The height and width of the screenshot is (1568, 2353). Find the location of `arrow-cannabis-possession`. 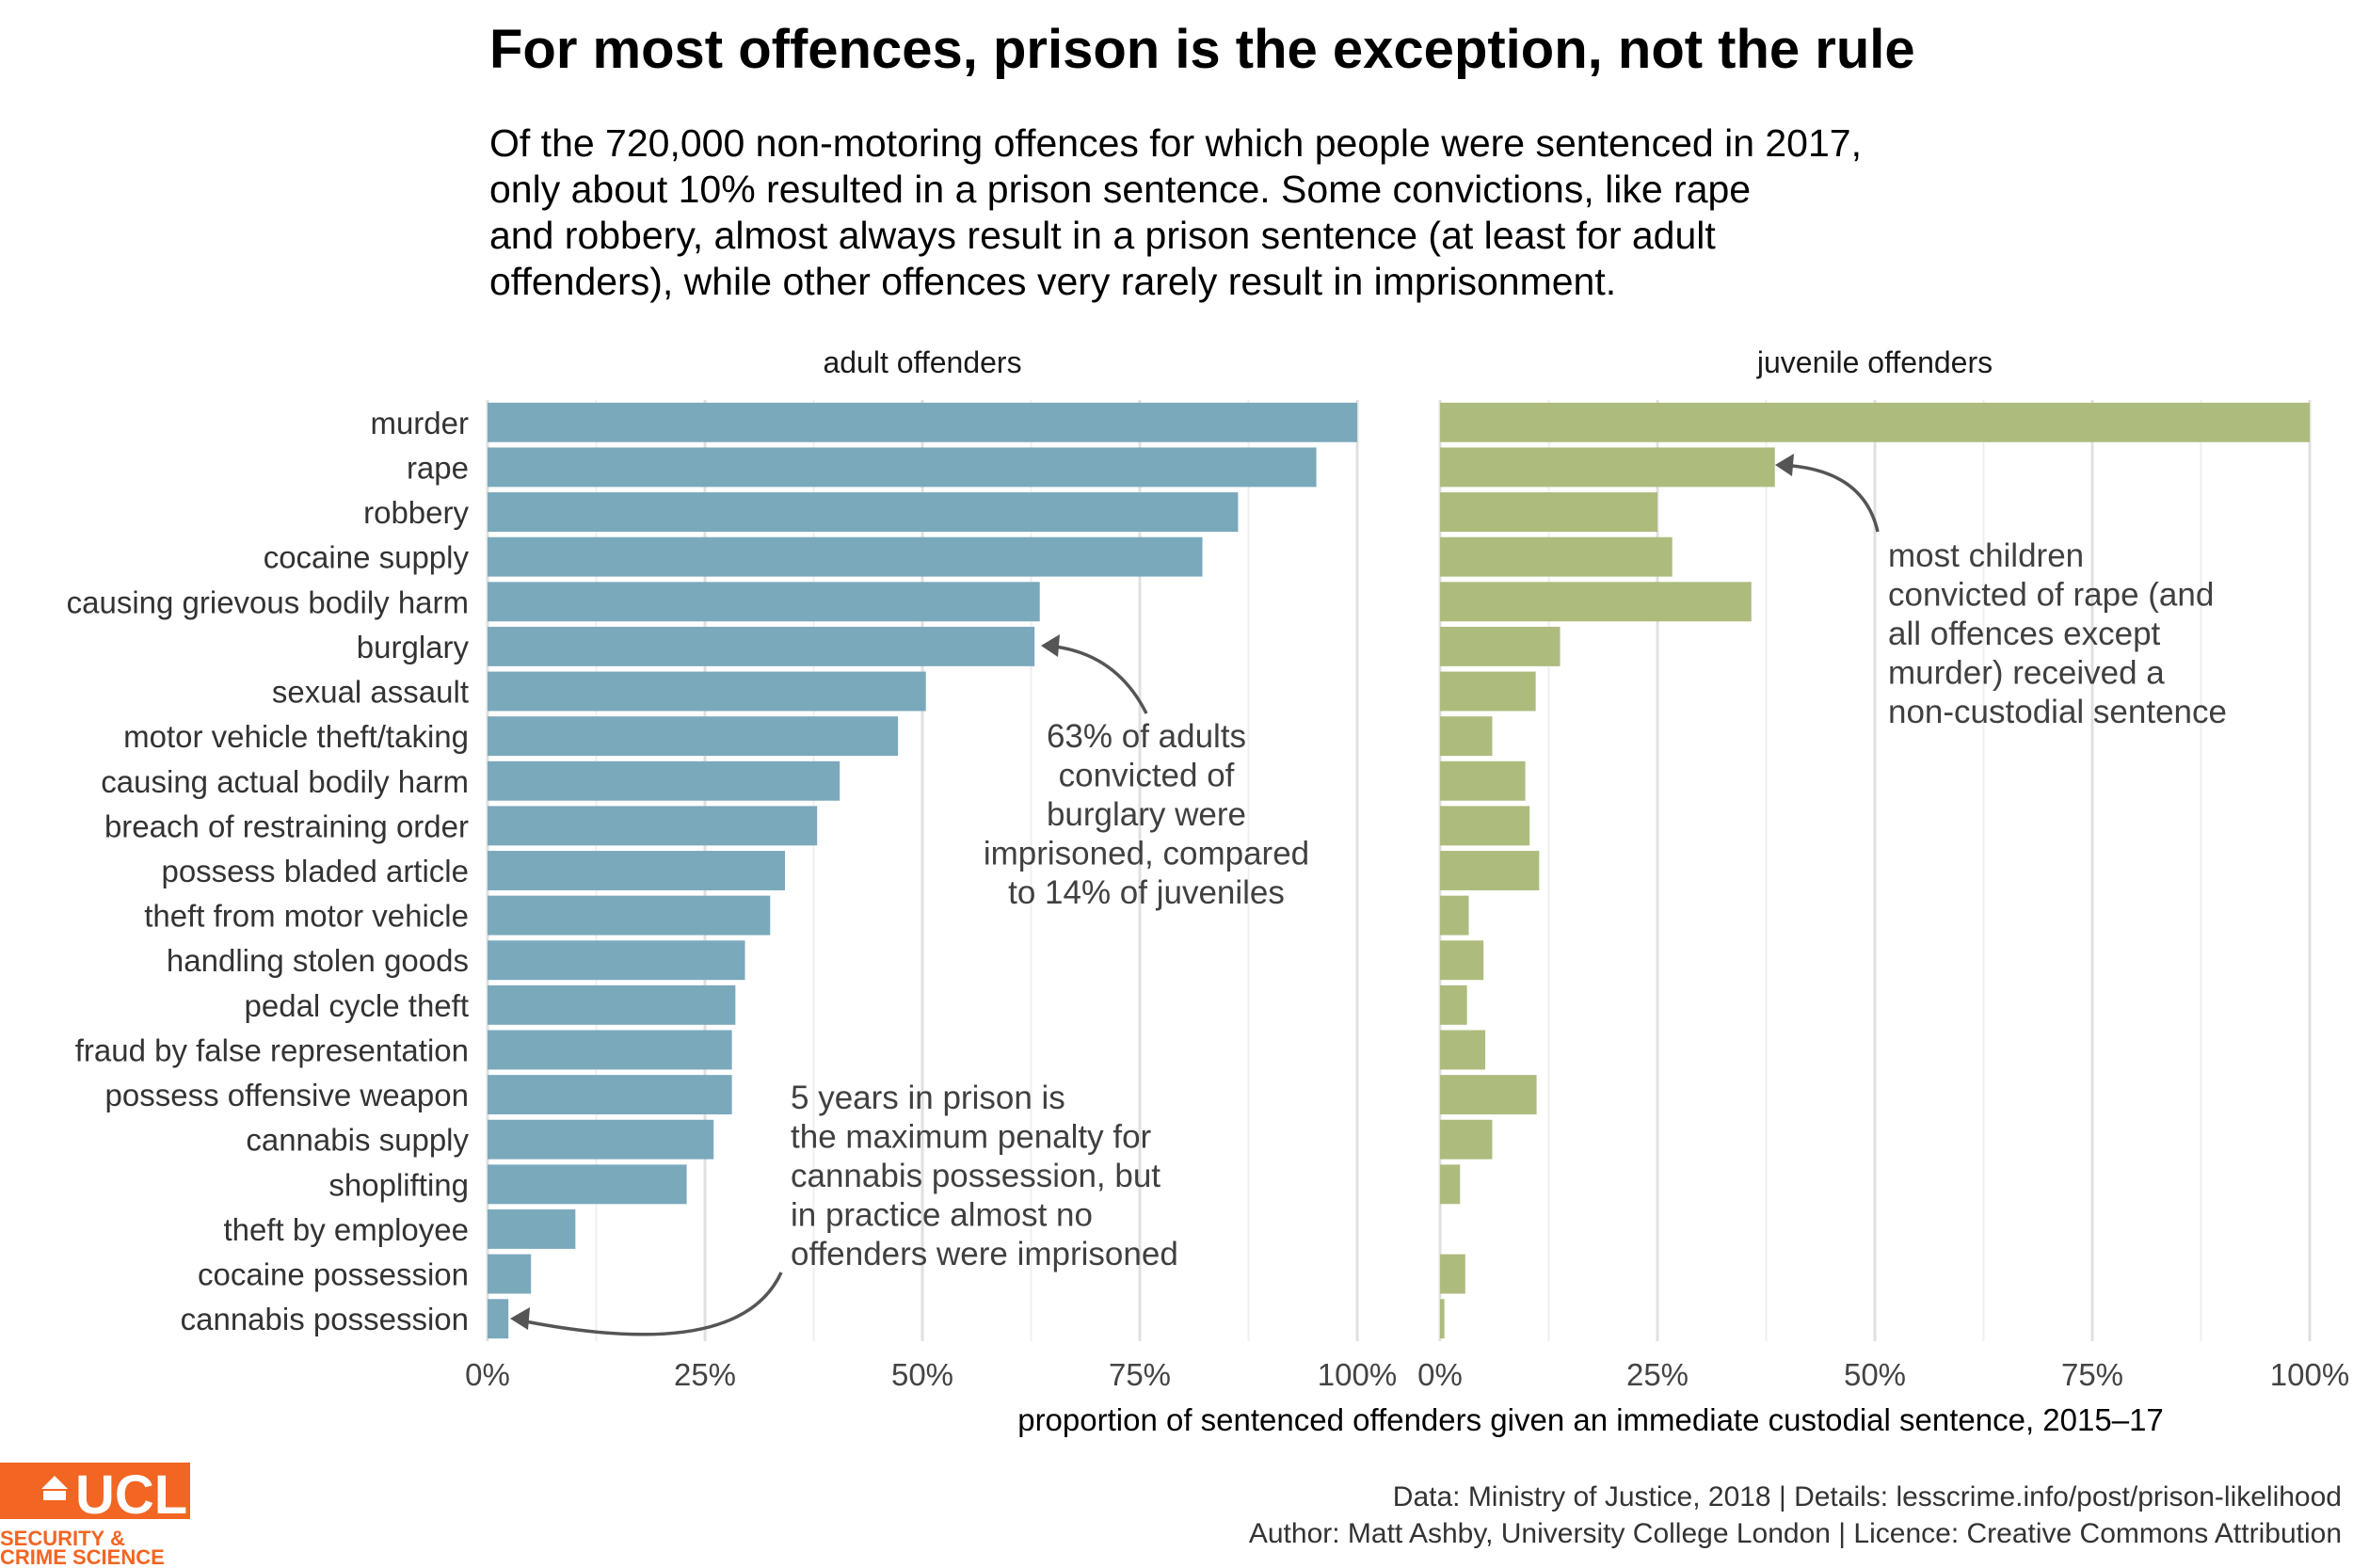

arrow-cannabis-possession is located at coordinates (649, 1304).